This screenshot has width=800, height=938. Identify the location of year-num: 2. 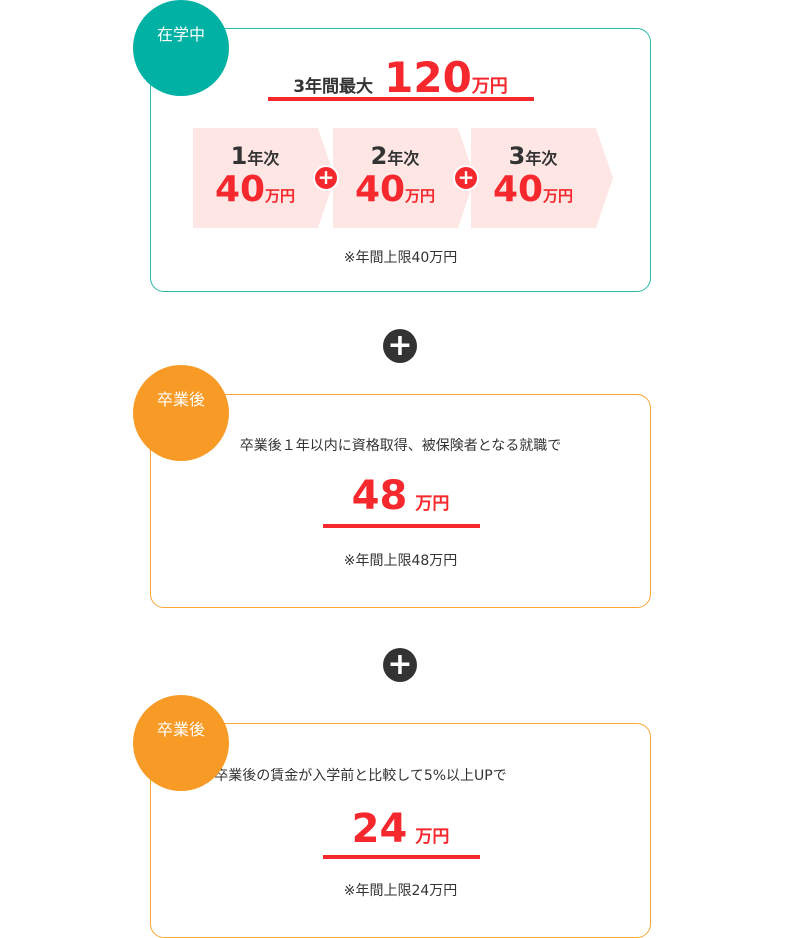
(379, 156).